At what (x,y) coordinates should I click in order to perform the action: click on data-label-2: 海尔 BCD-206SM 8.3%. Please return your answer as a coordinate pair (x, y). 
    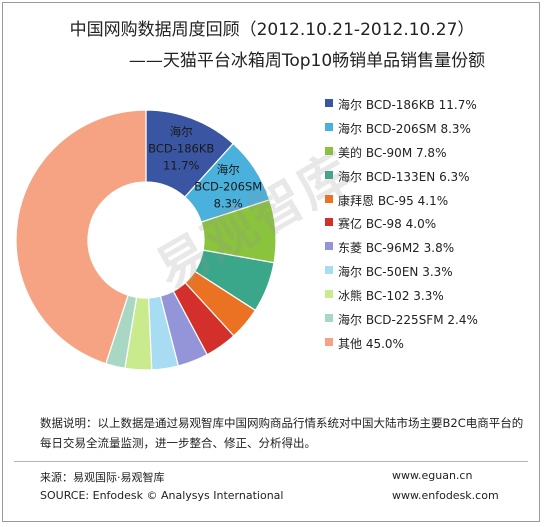
    Looking at the image, I should click on (228, 187).